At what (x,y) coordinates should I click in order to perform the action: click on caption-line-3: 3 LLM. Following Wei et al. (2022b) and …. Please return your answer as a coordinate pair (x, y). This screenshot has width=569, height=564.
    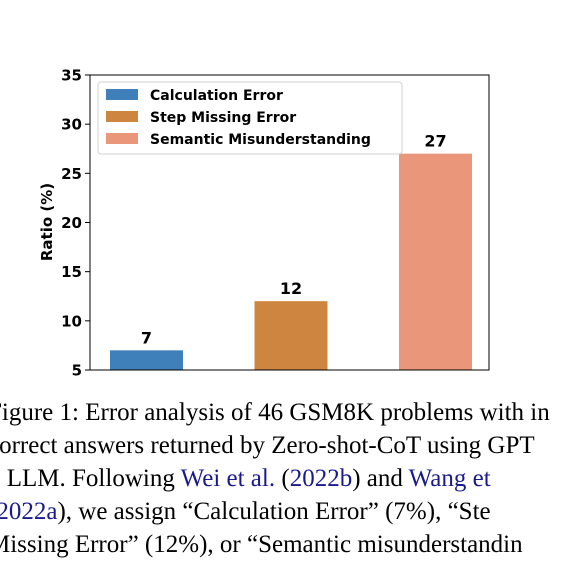
    Looking at the image, I should click on (284, 478).